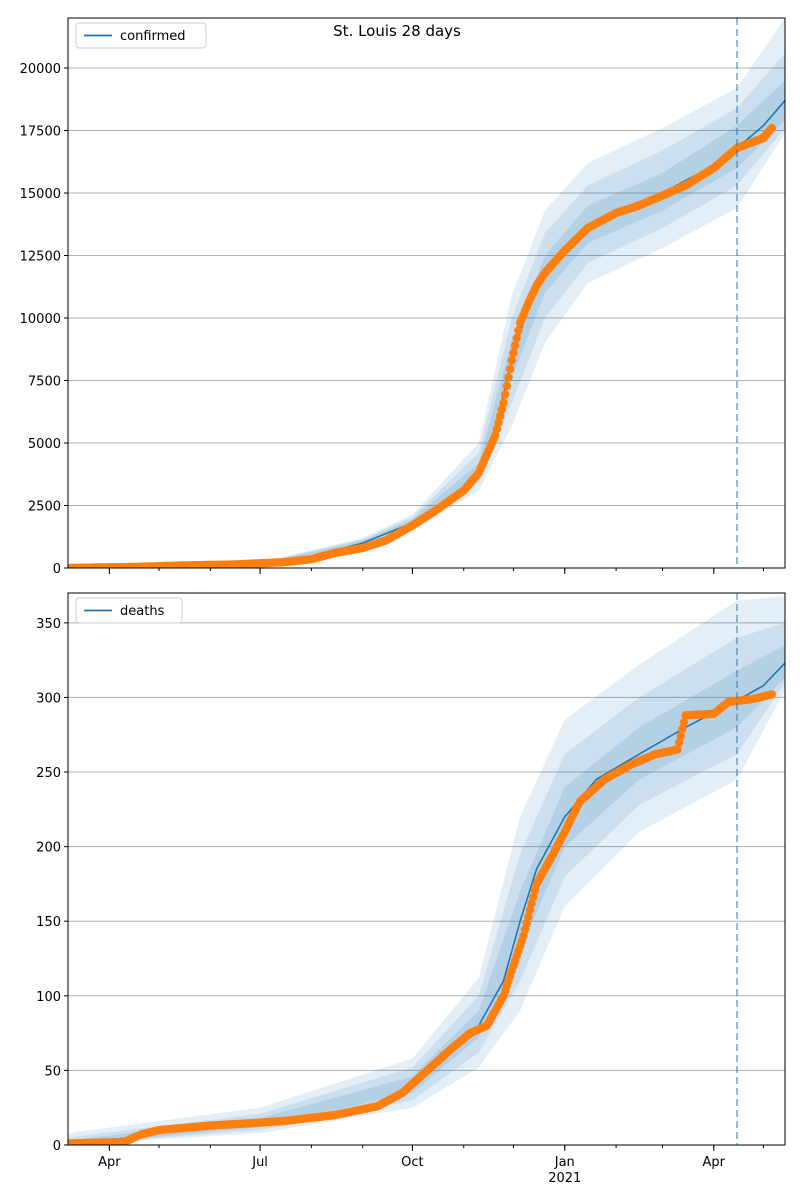 Image resolution: width=800 pixels, height=1200 pixels. What do you see at coordinates (40, 132) in the screenshot?
I see `y-tick-label: 17500` at bounding box center [40, 132].